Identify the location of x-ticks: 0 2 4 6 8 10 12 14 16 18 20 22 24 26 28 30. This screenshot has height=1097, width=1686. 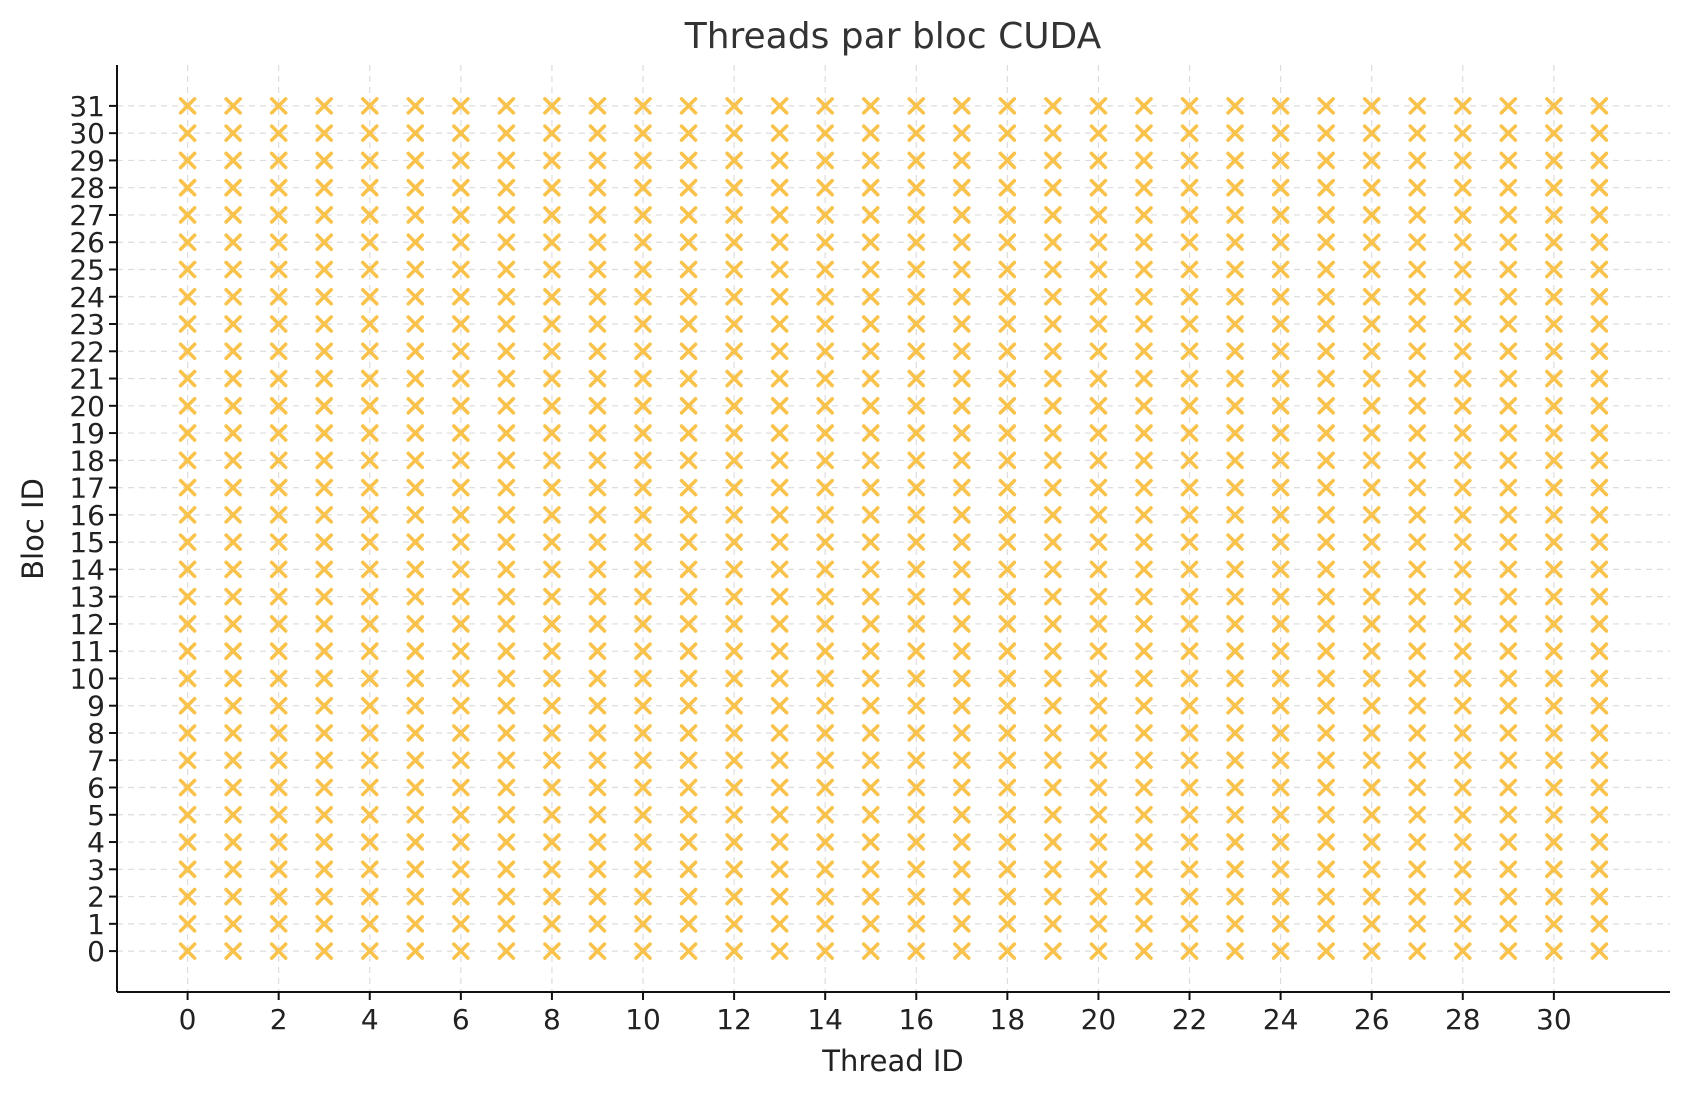
(875, 1014).